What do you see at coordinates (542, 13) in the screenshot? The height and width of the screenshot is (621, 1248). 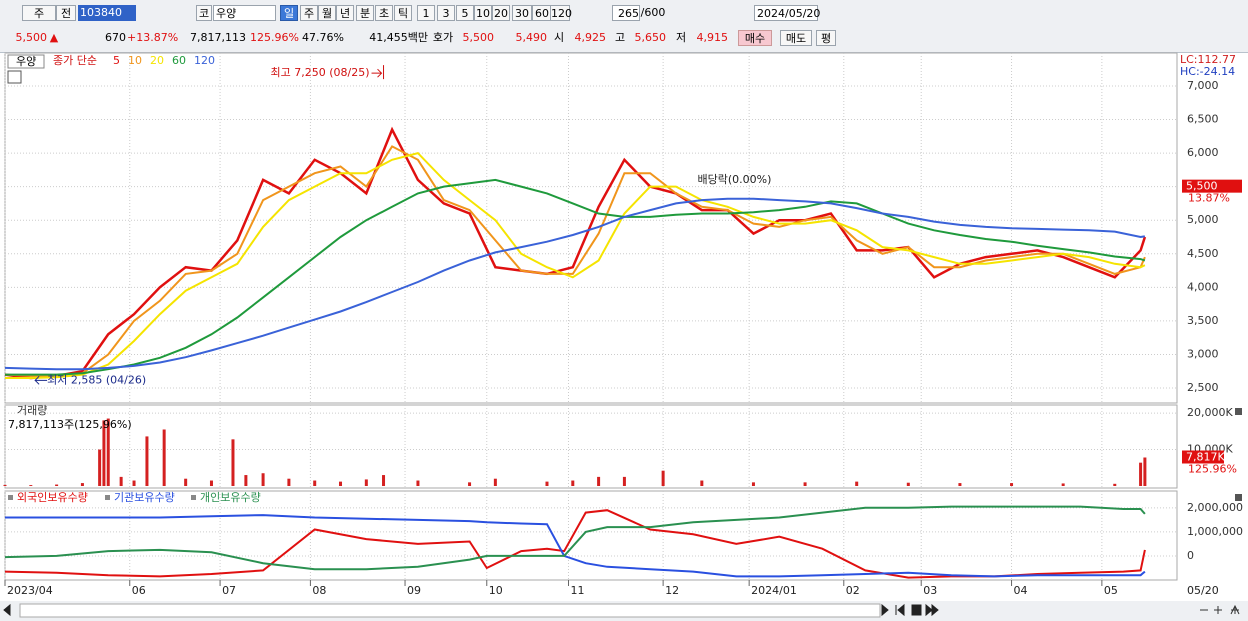 I see `toolbar-item: 60` at bounding box center [542, 13].